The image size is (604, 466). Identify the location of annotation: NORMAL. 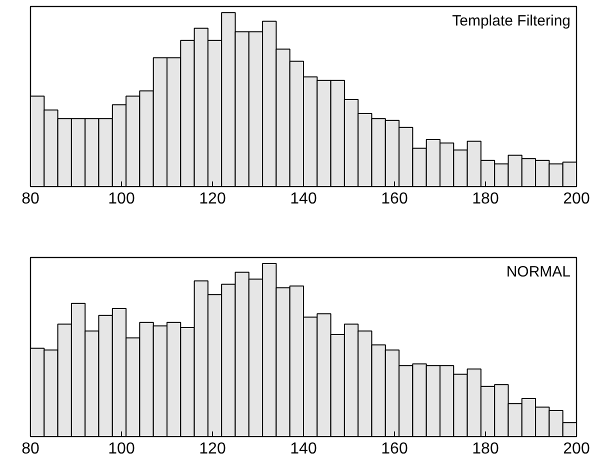
(538, 272).